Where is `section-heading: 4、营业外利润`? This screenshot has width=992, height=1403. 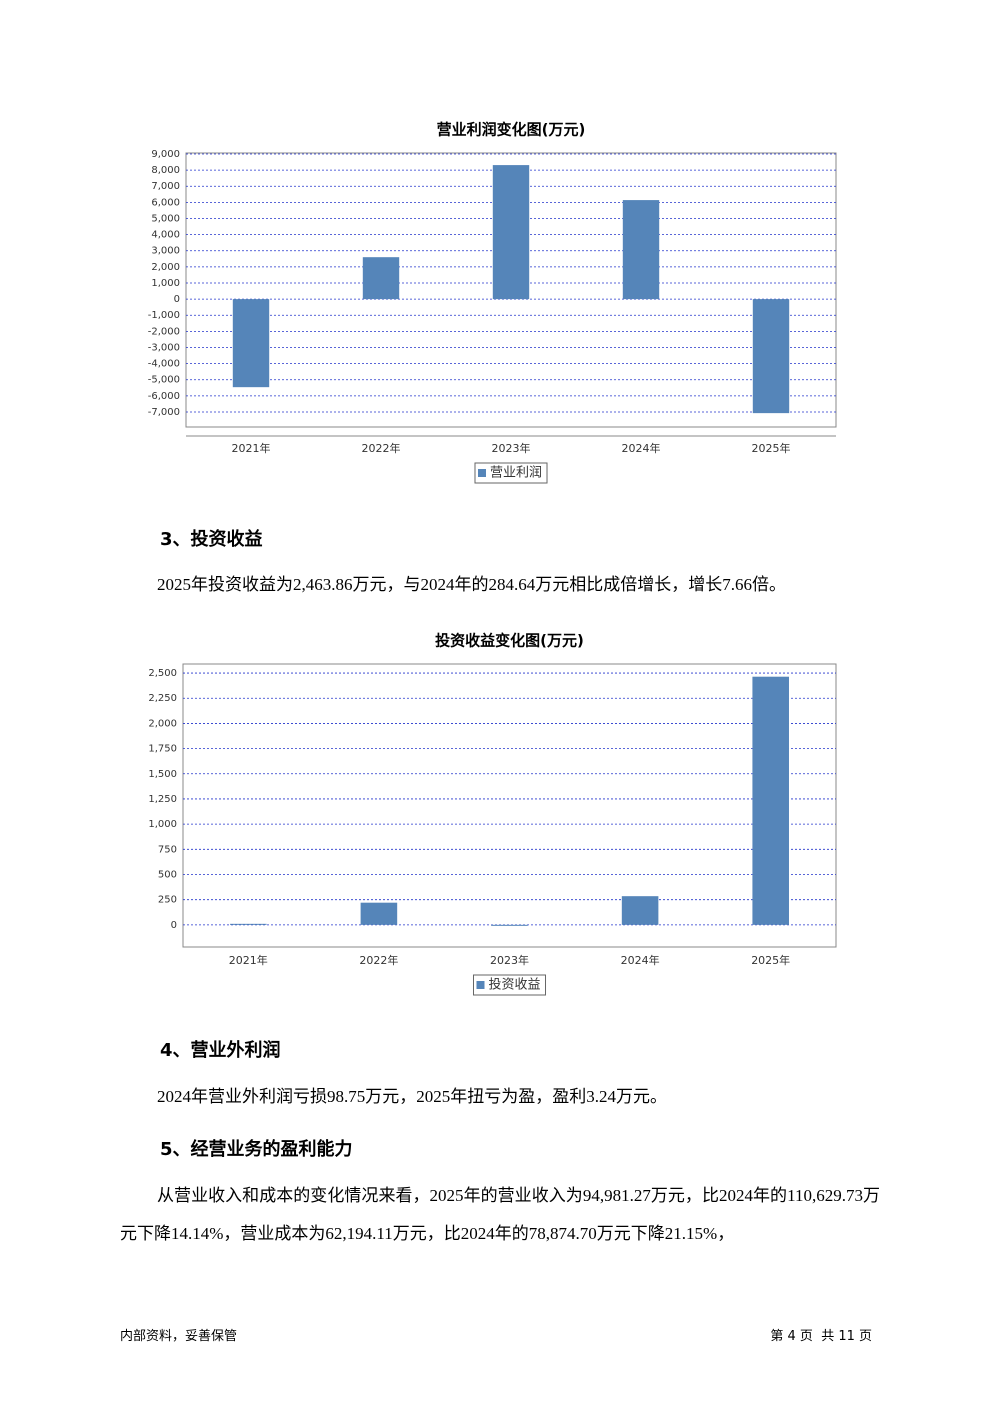
section-heading: 4、营业外利润 is located at coordinates (220, 1050).